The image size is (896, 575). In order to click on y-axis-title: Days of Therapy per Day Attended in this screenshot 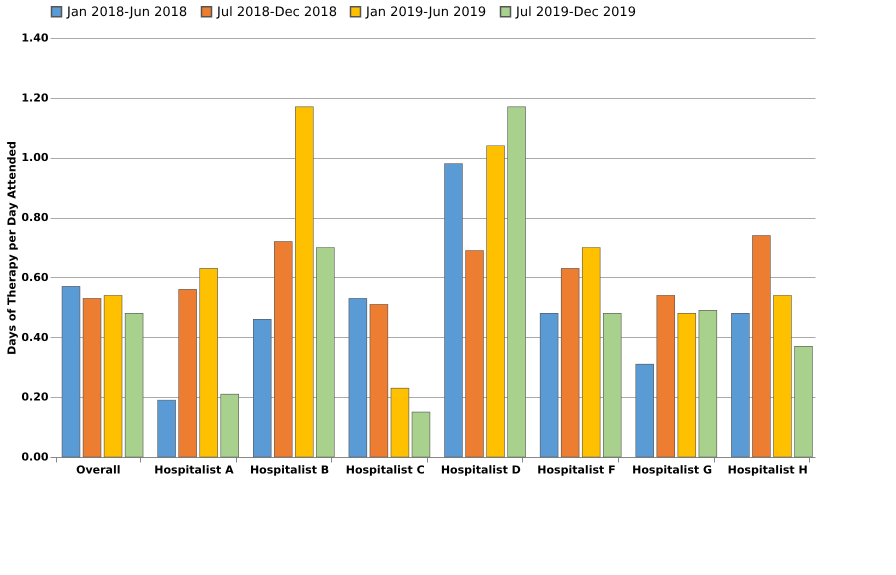, I will do `click(11, 248)`.